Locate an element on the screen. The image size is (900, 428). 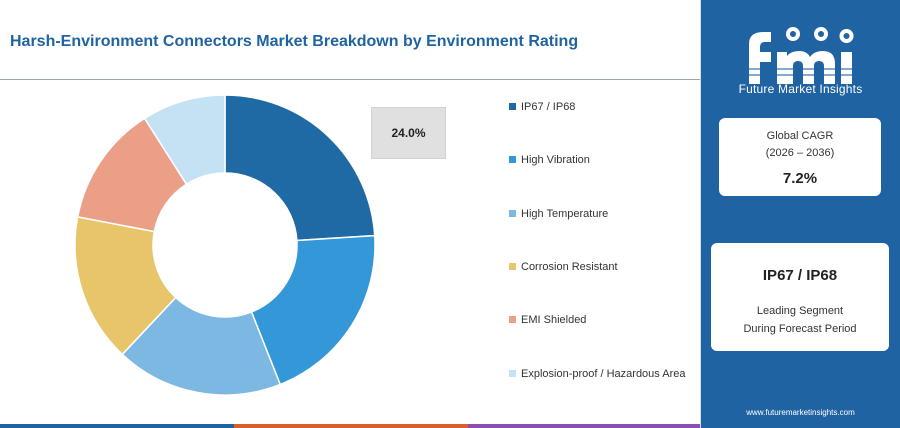
leading-segment-name: IP67 / IP68 is located at coordinates (800, 275).